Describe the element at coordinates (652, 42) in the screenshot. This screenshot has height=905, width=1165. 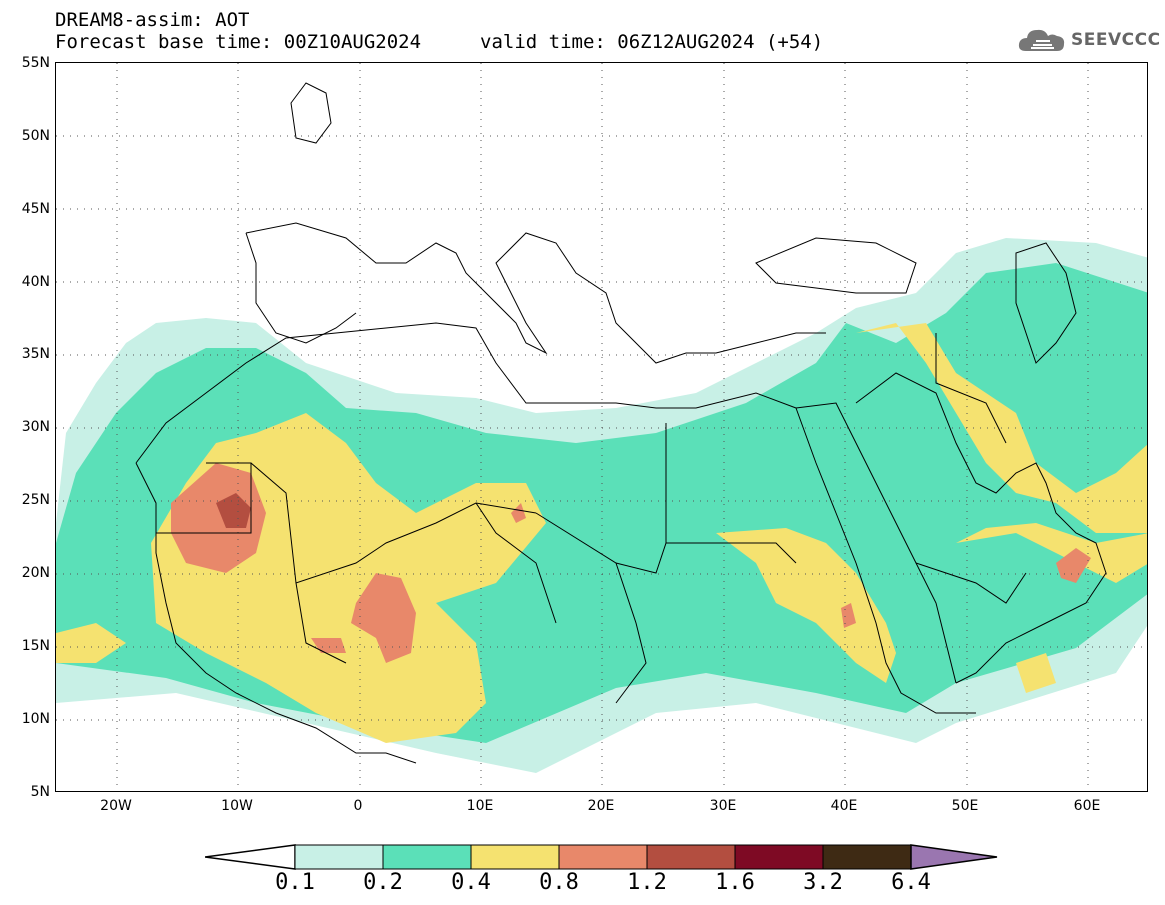
I see `valid-time: valid time: 06Z12AUG2024 (+54)` at that location.